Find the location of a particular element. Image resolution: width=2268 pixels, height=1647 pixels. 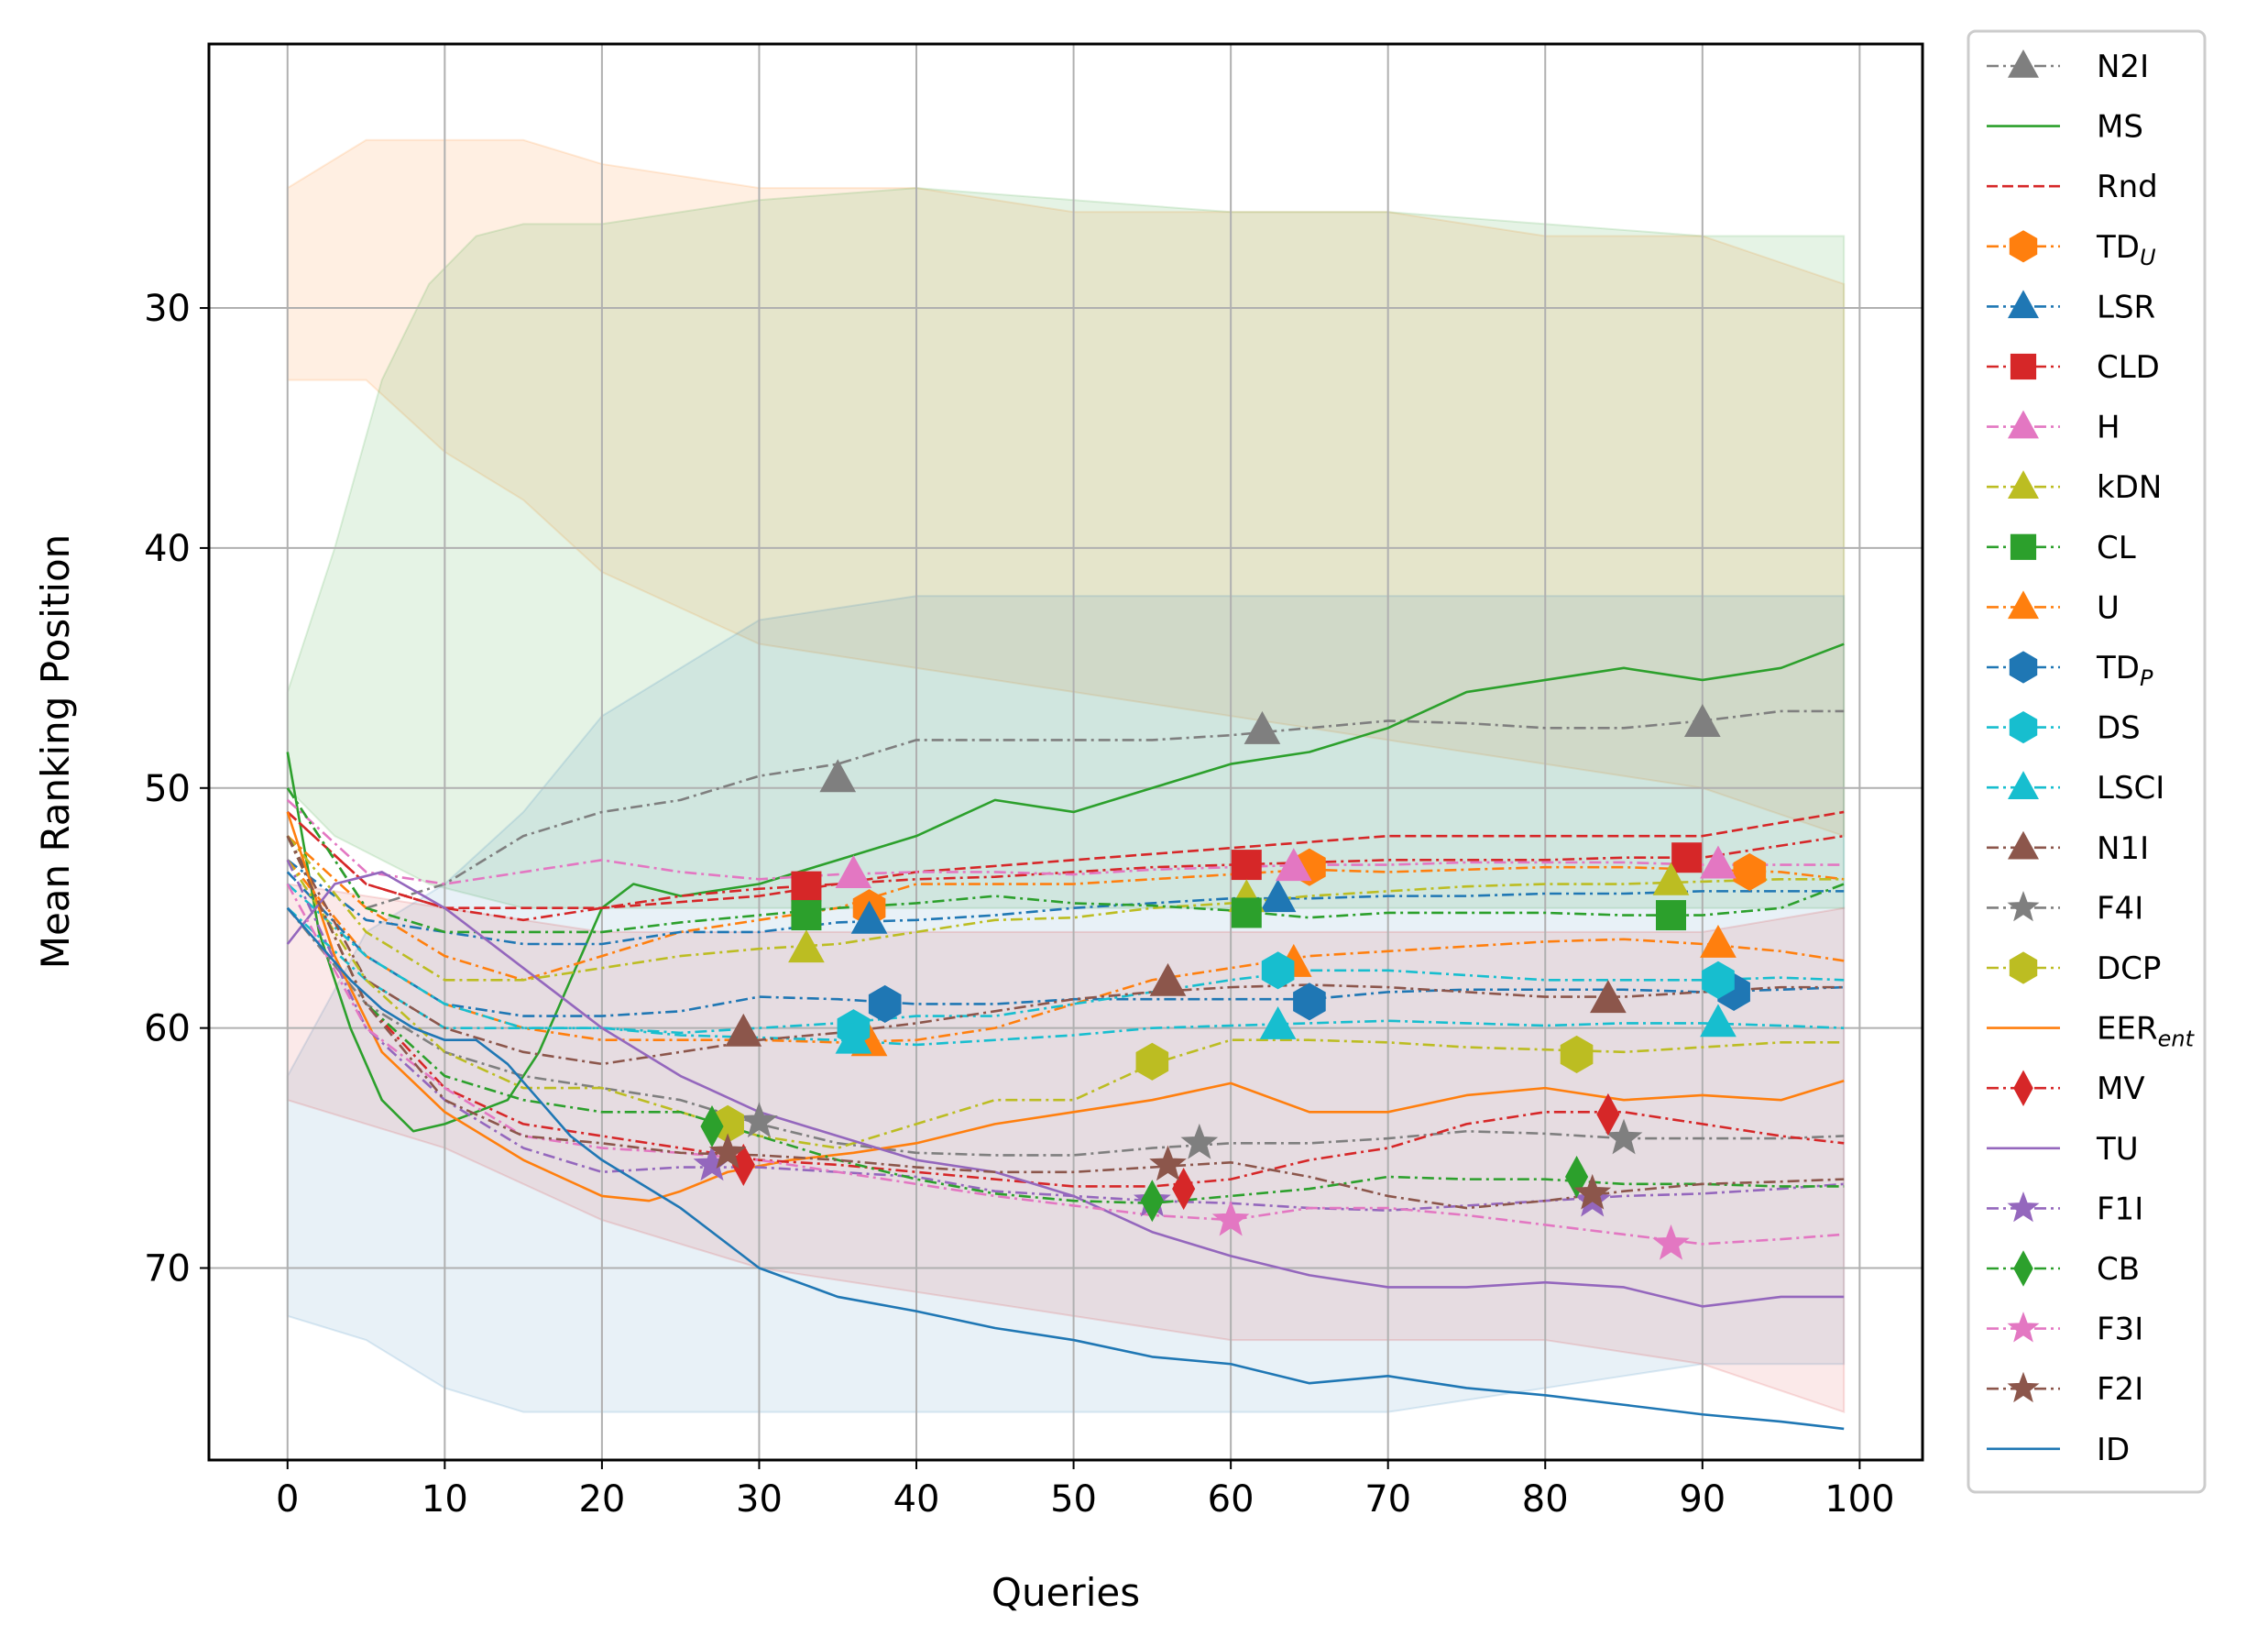

legend-marker-dcp is located at coordinates (2023, 967).